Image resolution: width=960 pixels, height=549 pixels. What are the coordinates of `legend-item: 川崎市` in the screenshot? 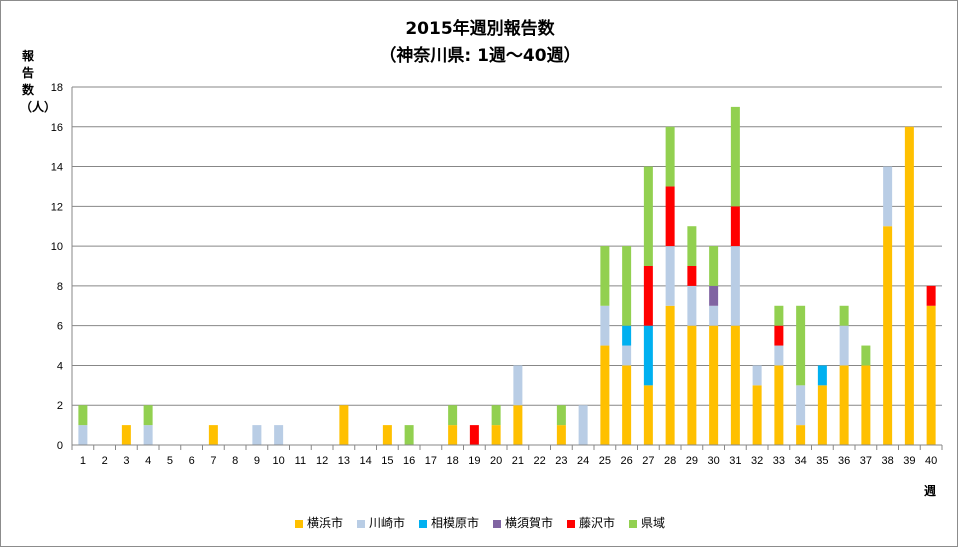 It's located at (380, 522).